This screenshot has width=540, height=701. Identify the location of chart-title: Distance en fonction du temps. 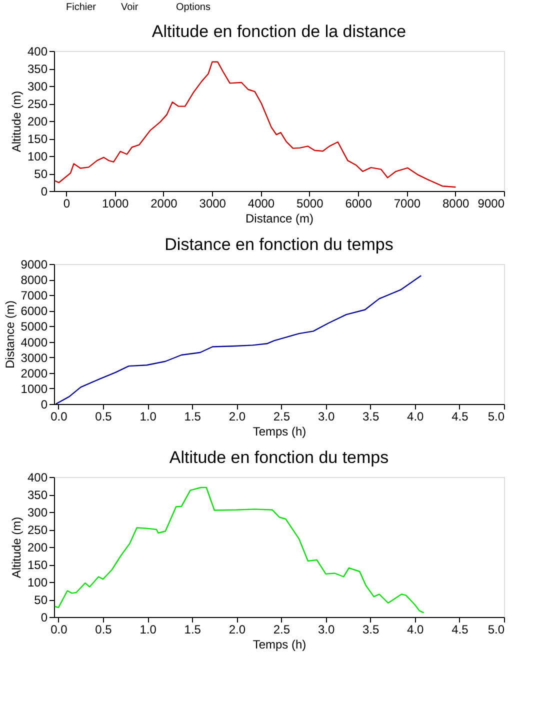
(279, 244).